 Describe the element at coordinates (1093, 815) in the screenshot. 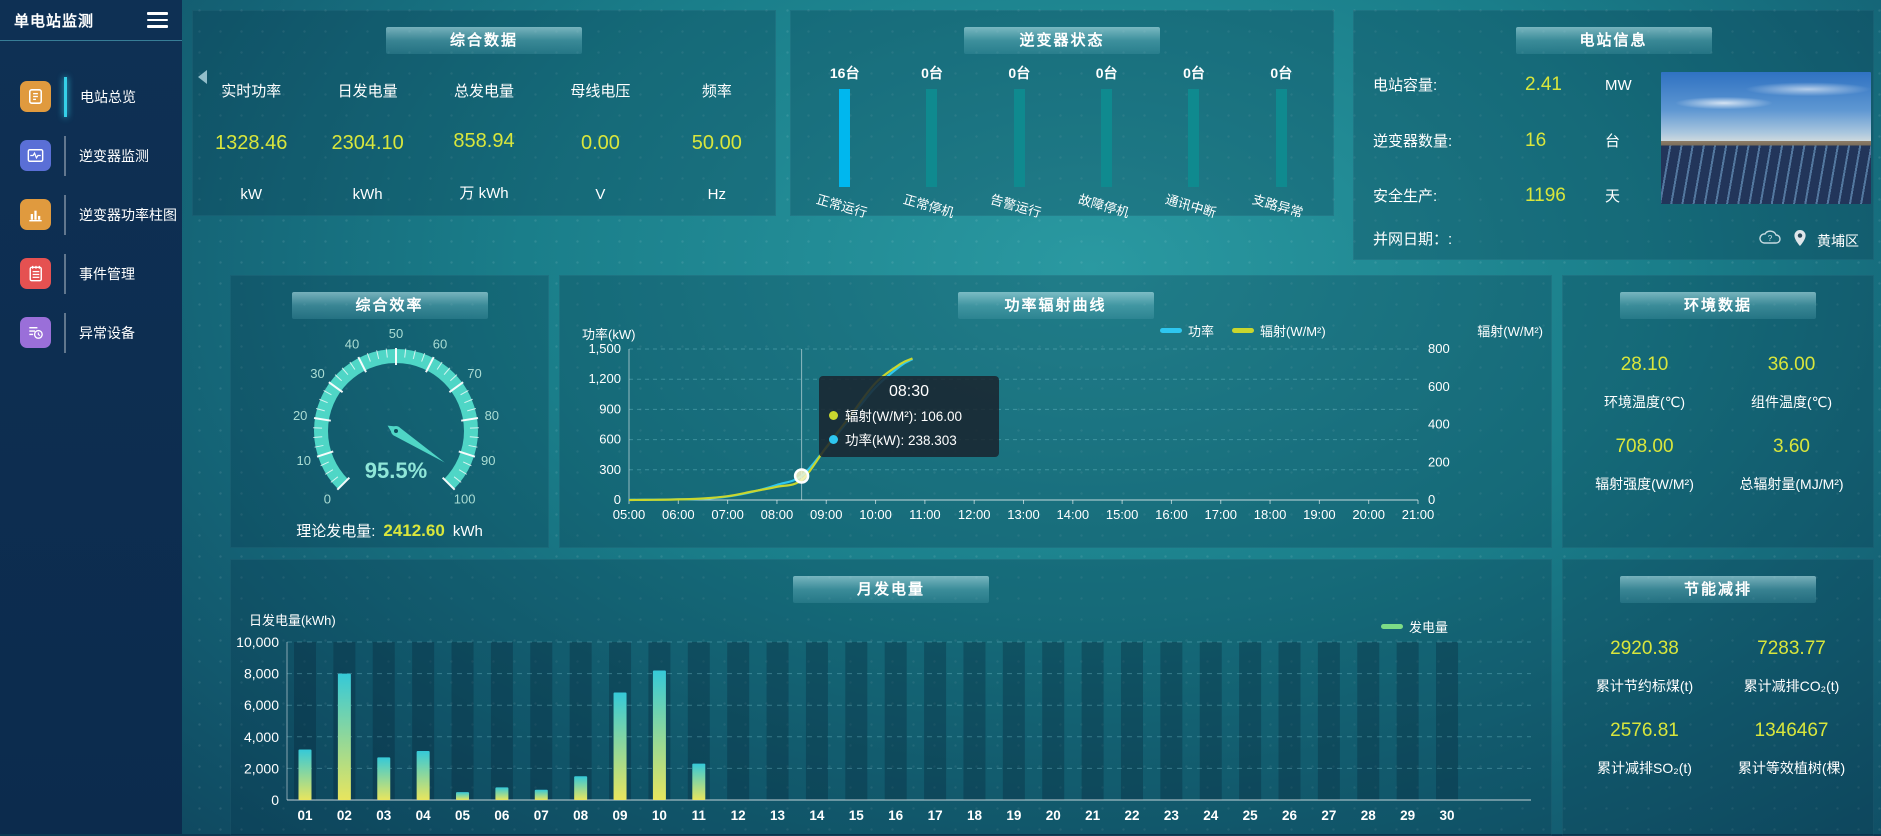

I see `svg-text: 21` at that location.